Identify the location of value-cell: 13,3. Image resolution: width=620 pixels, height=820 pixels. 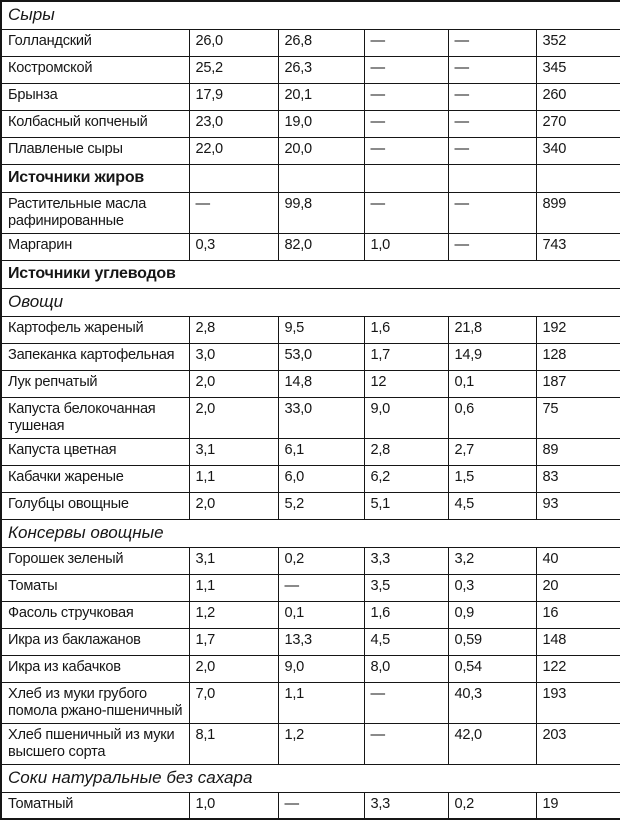
(321, 641).